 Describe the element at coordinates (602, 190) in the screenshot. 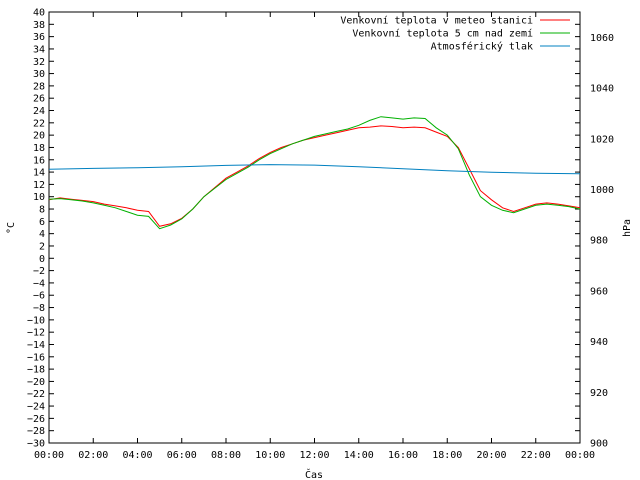

I see `y2-tick-label: 1000` at that location.